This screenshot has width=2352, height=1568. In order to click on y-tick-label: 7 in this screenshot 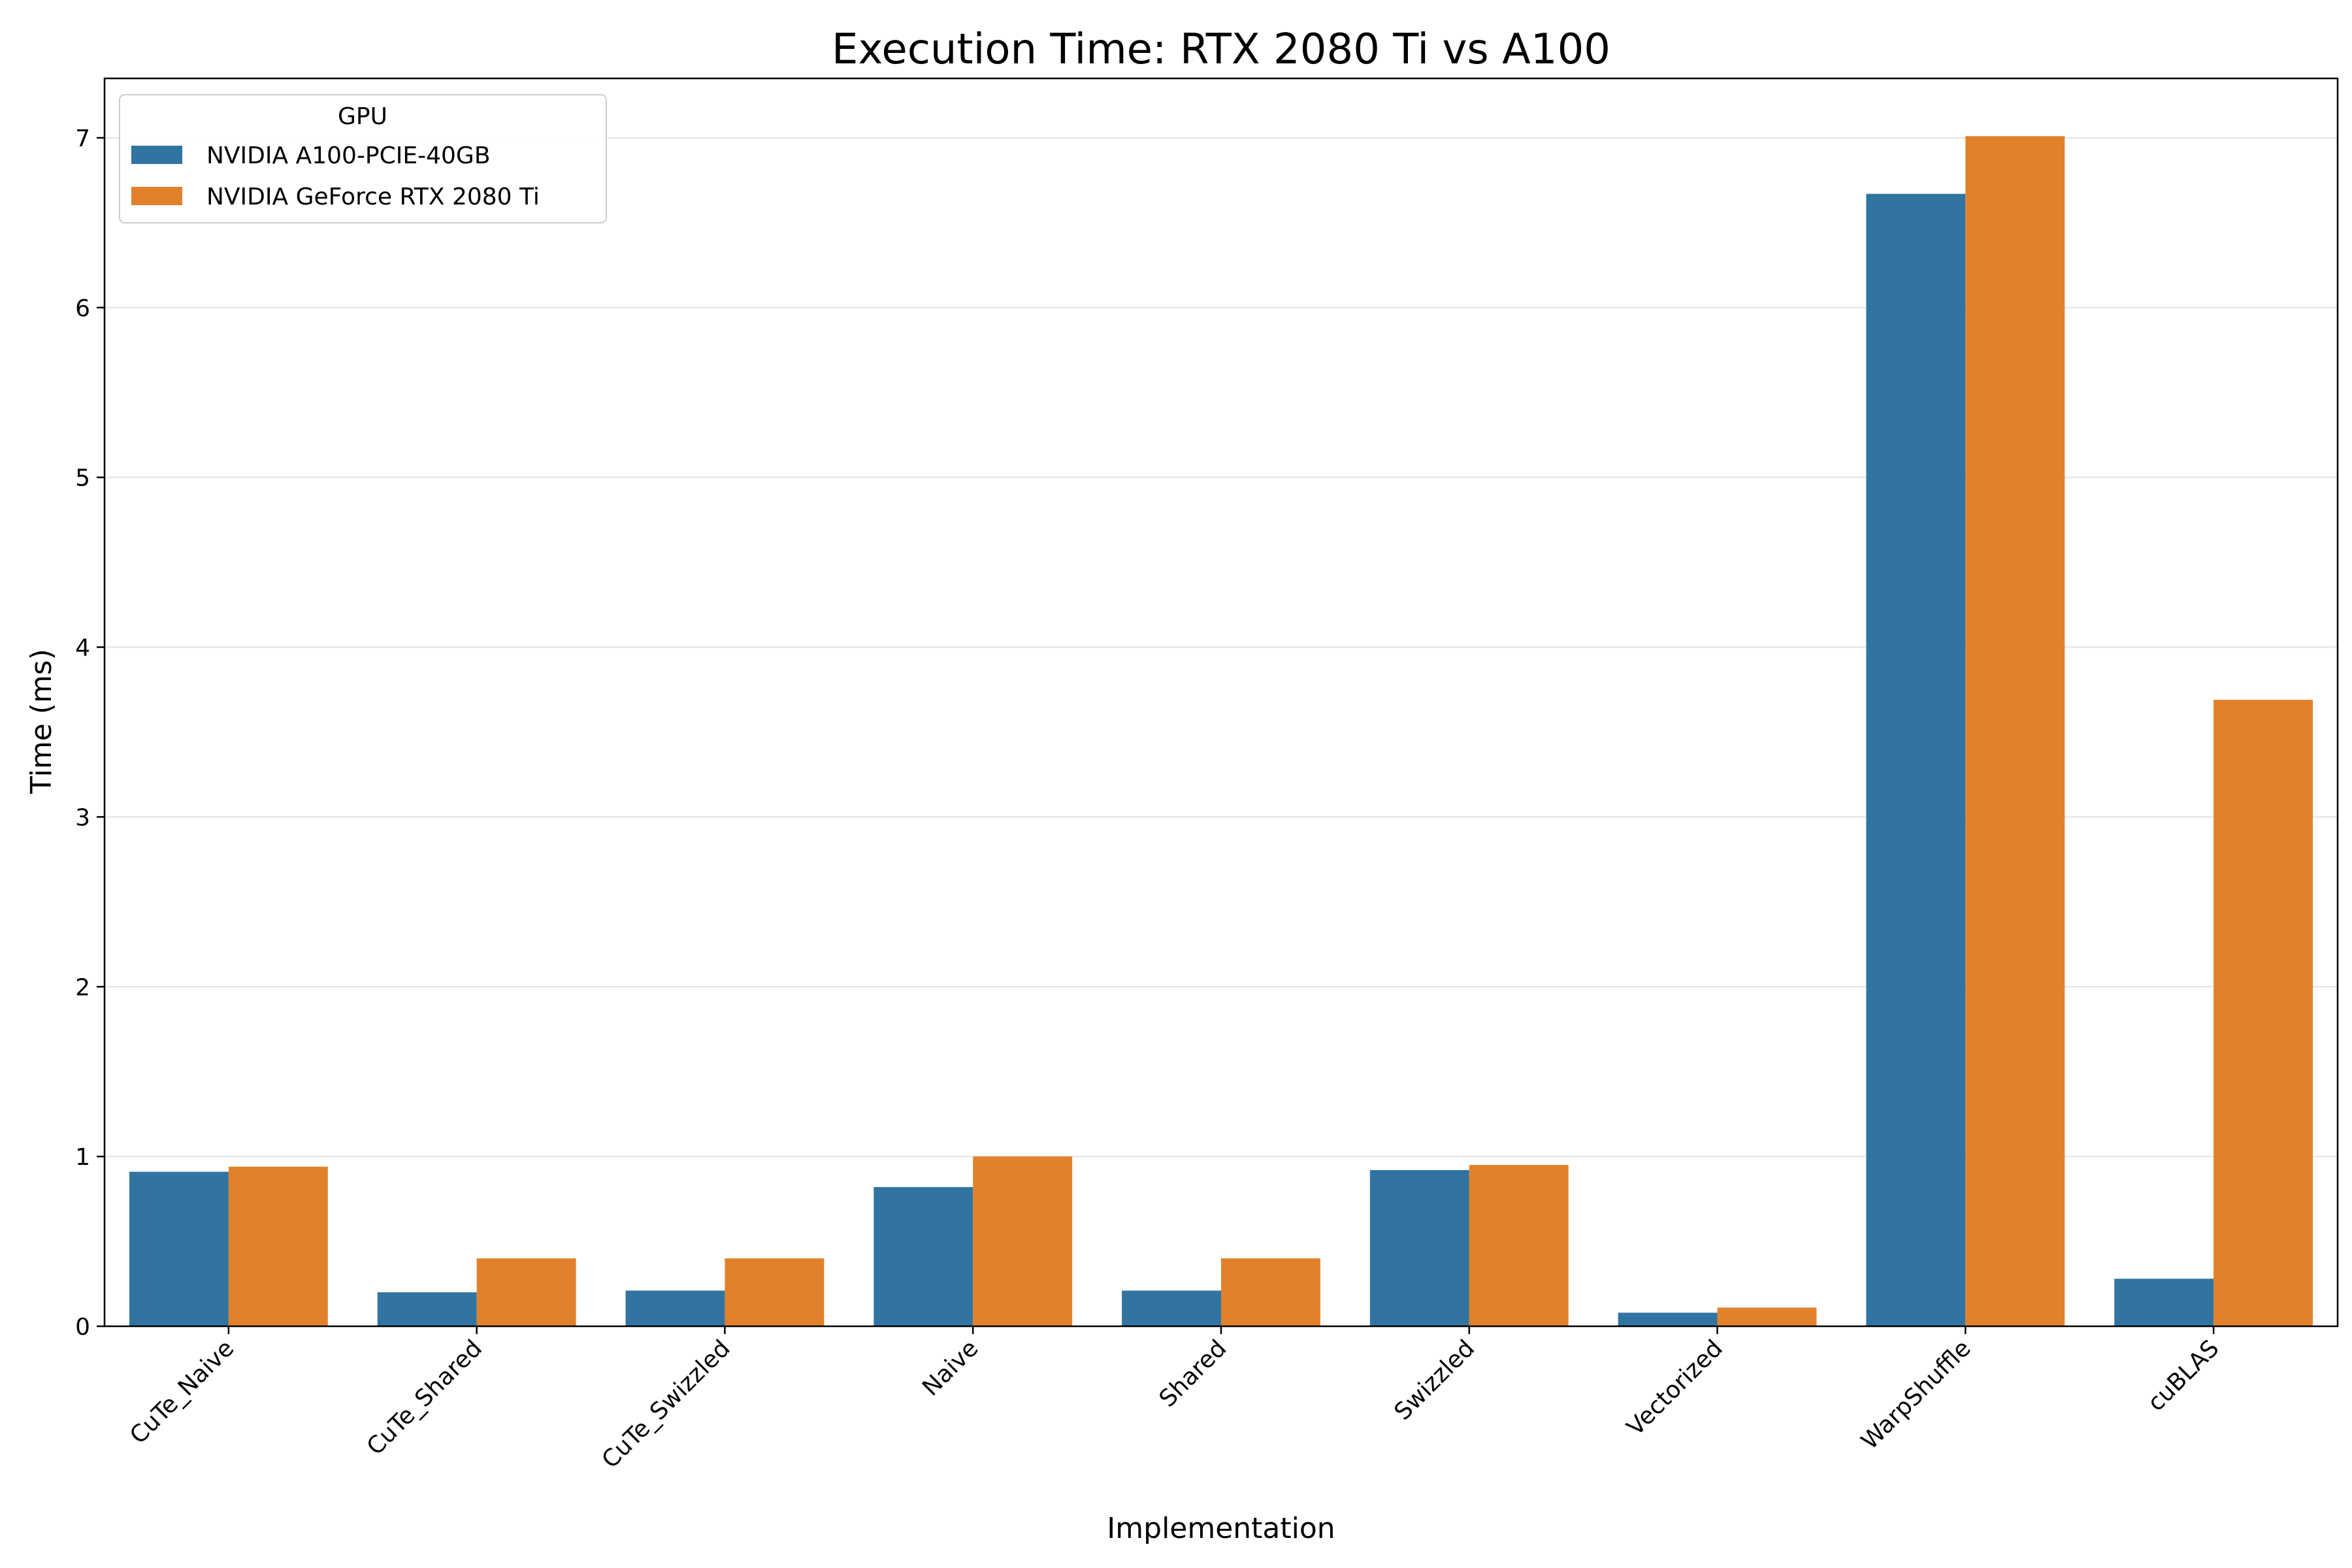, I will do `click(82, 138)`.